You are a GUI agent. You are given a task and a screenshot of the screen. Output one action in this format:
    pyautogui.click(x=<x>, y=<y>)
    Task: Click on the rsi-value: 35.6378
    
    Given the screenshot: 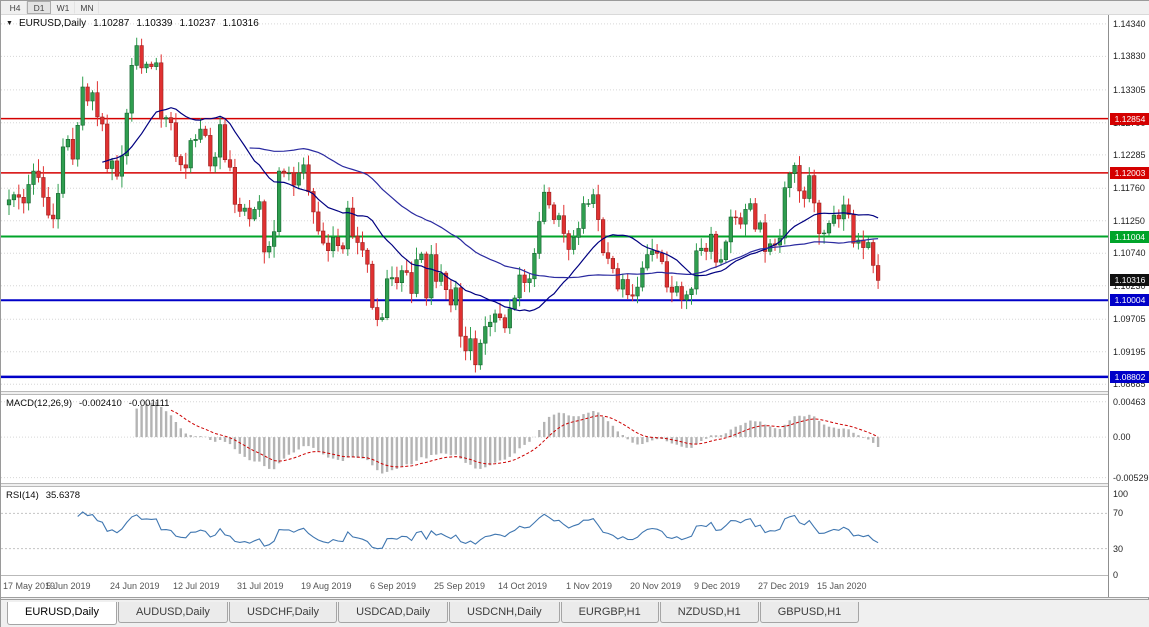 What is the action you would take?
    pyautogui.click(x=63, y=495)
    